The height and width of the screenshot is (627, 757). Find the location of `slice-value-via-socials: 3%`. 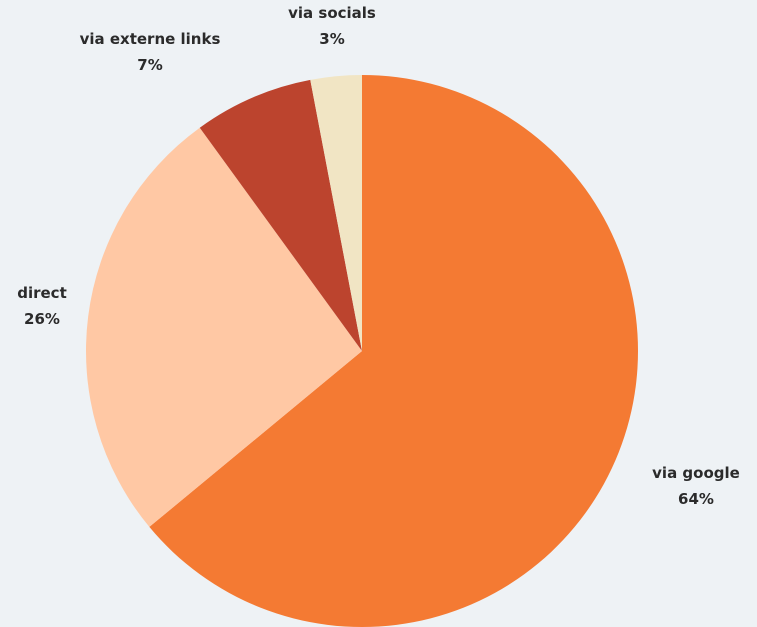

slice-value-via-socials: 3% is located at coordinates (331, 39).